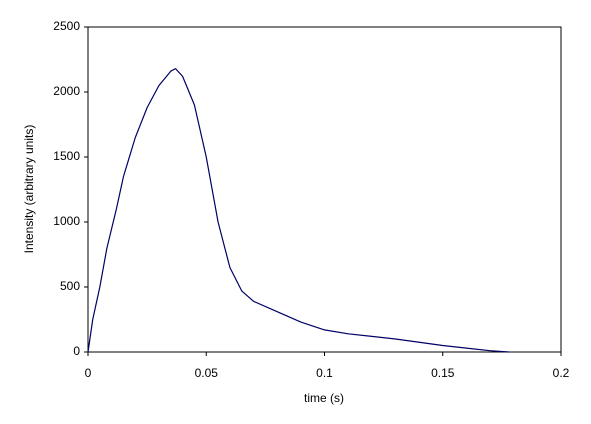 This screenshot has width=591, height=424. What do you see at coordinates (88, 373) in the screenshot?
I see `x-tick-label: 0` at bounding box center [88, 373].